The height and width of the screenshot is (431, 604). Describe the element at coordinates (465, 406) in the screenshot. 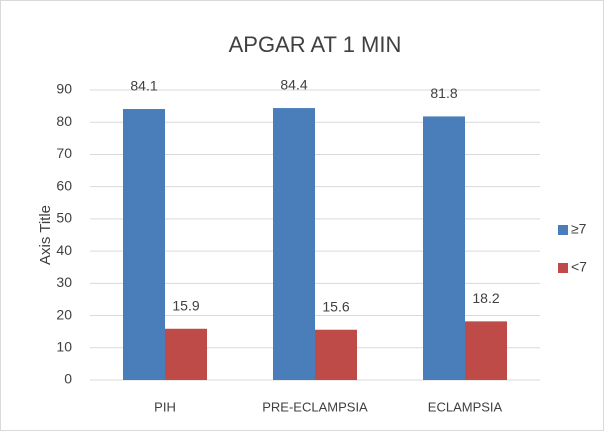

I see `x-tick-label: ECLAMPSIA` at that location.